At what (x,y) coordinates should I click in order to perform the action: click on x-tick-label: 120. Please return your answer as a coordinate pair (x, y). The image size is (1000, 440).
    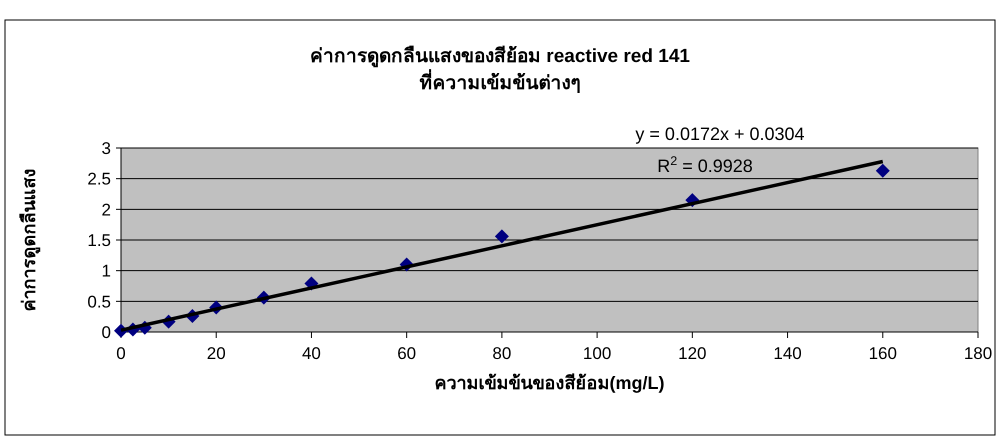
    Looking at the image, I should click on (692, 353).